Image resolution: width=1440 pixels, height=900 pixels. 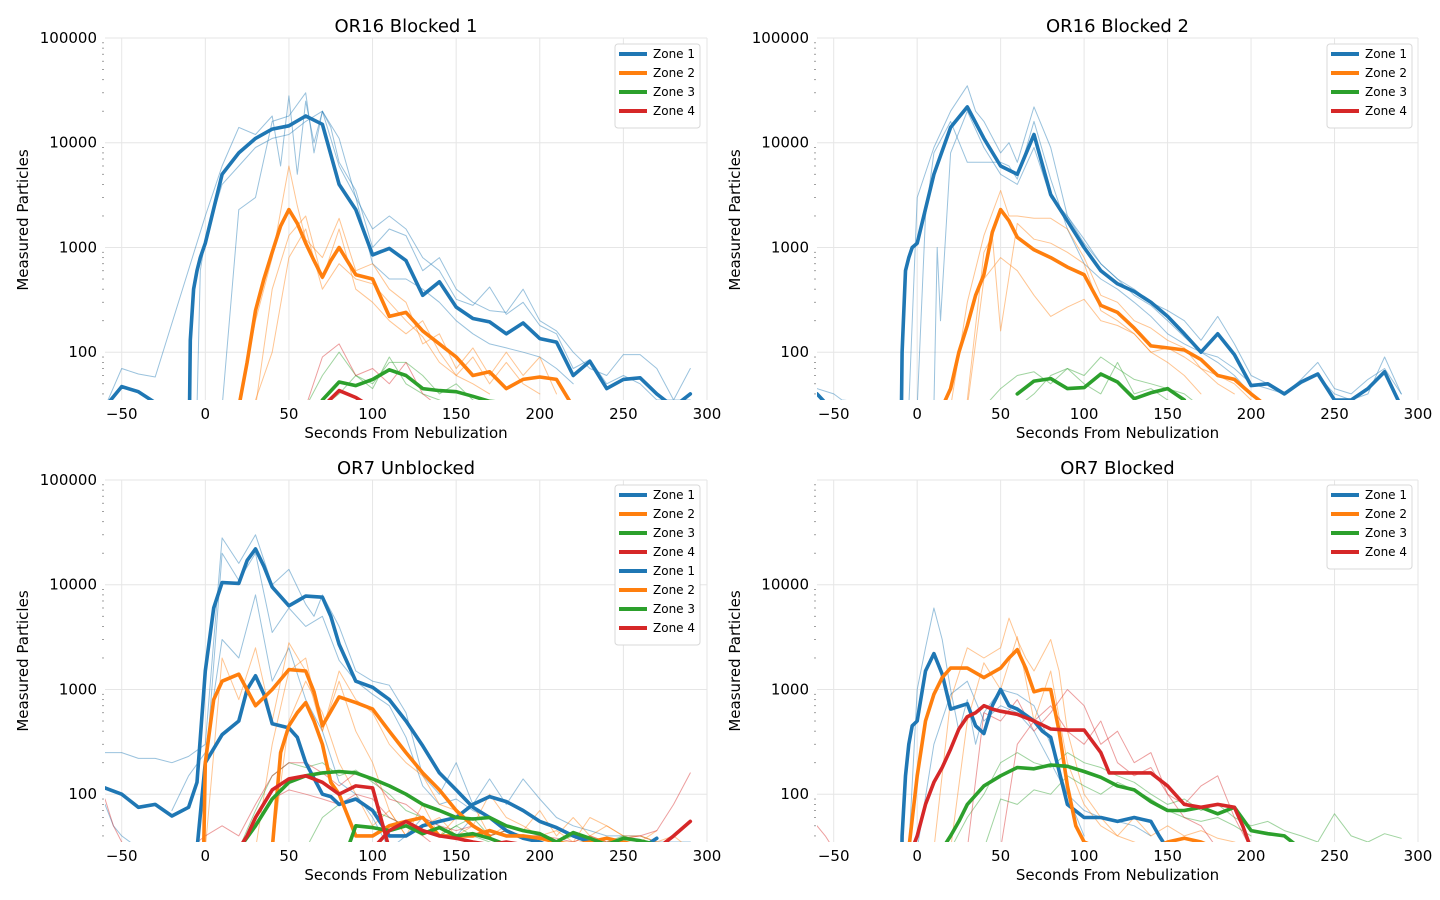 What do you see at coordinates (1117, 26) in the screenshot?
I see `chart-title: OR16 Blocked 2` at bounding box center [1117, 26].